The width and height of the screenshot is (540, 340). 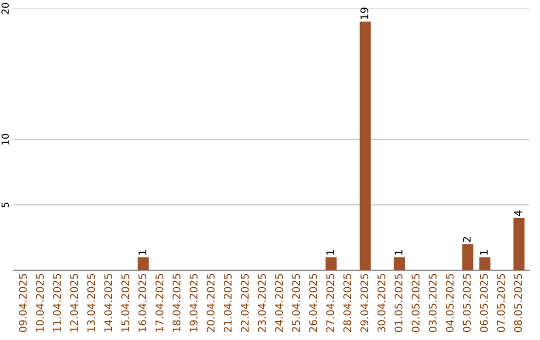 I want to click on x-tick-label: 27.04.2025, so click(x=330, y=303).